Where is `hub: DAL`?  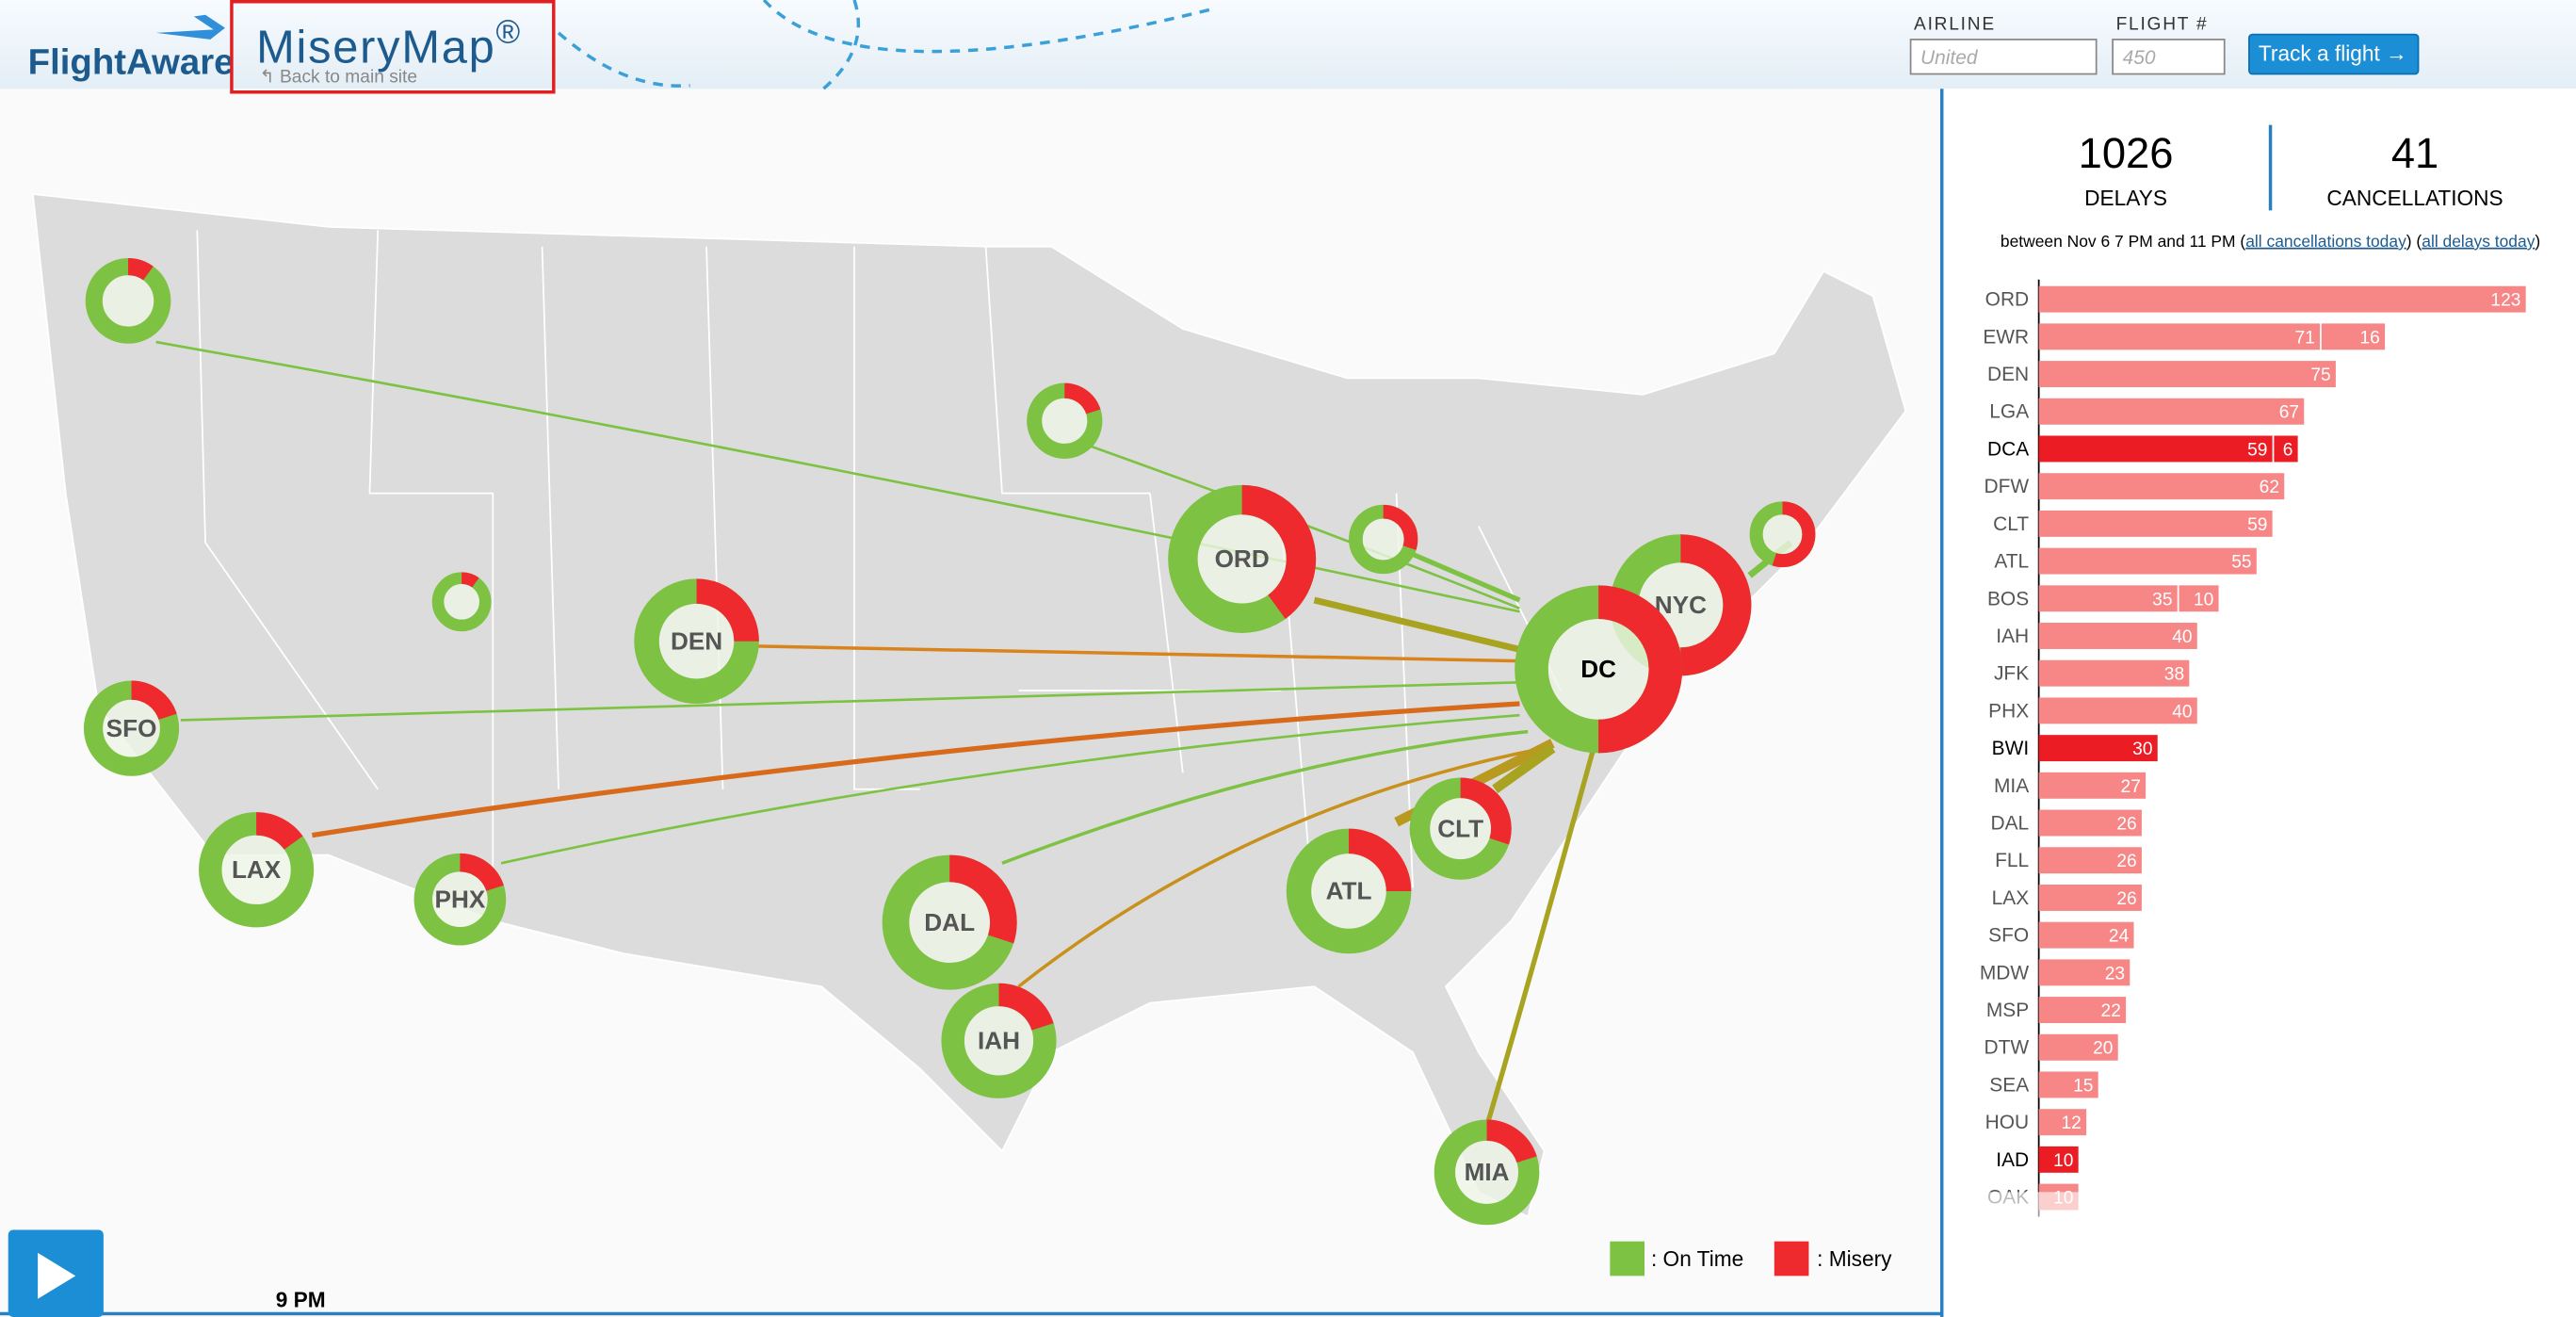 hub: DAL is located at coordinates (949, 922).